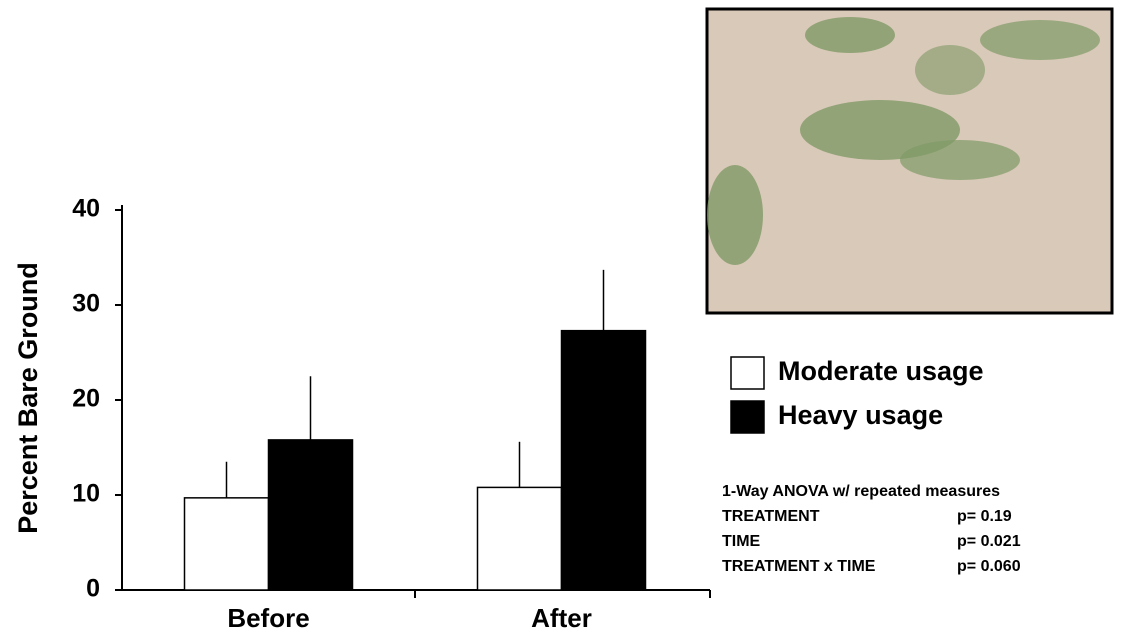 The width and height of the screenshot is (1130, 638). I want to click on y-tick-label: 30, so click(86, 304).